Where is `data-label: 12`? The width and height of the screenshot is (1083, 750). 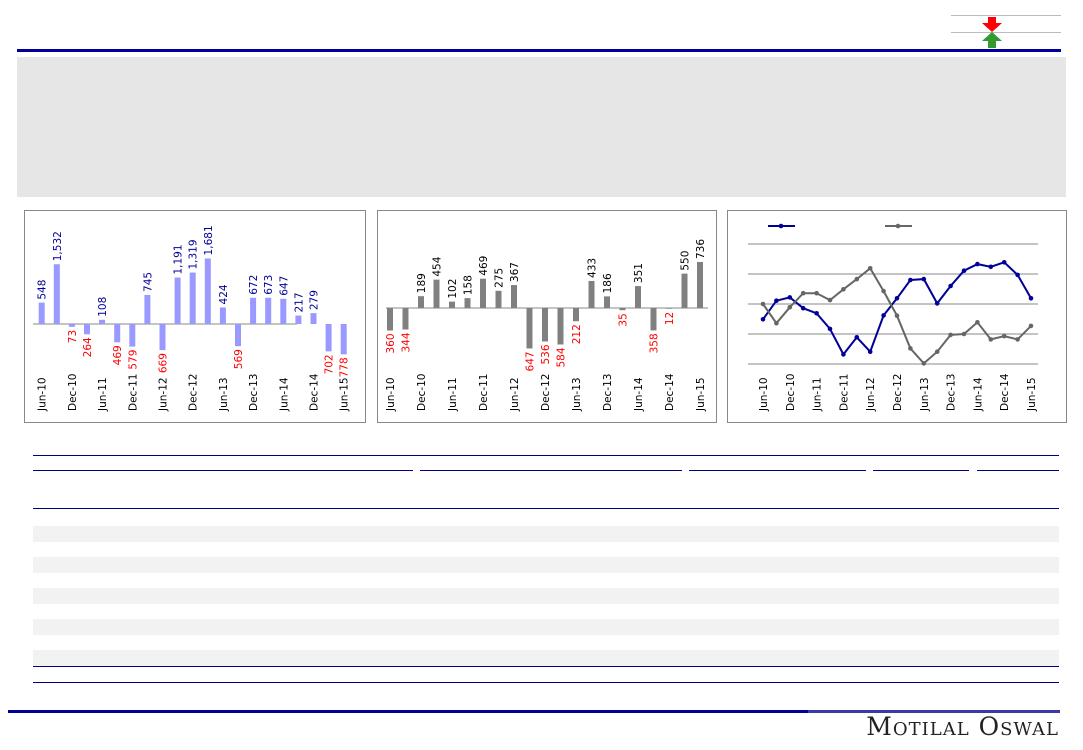 data-label: 12 is located at coordinates (670, 318).